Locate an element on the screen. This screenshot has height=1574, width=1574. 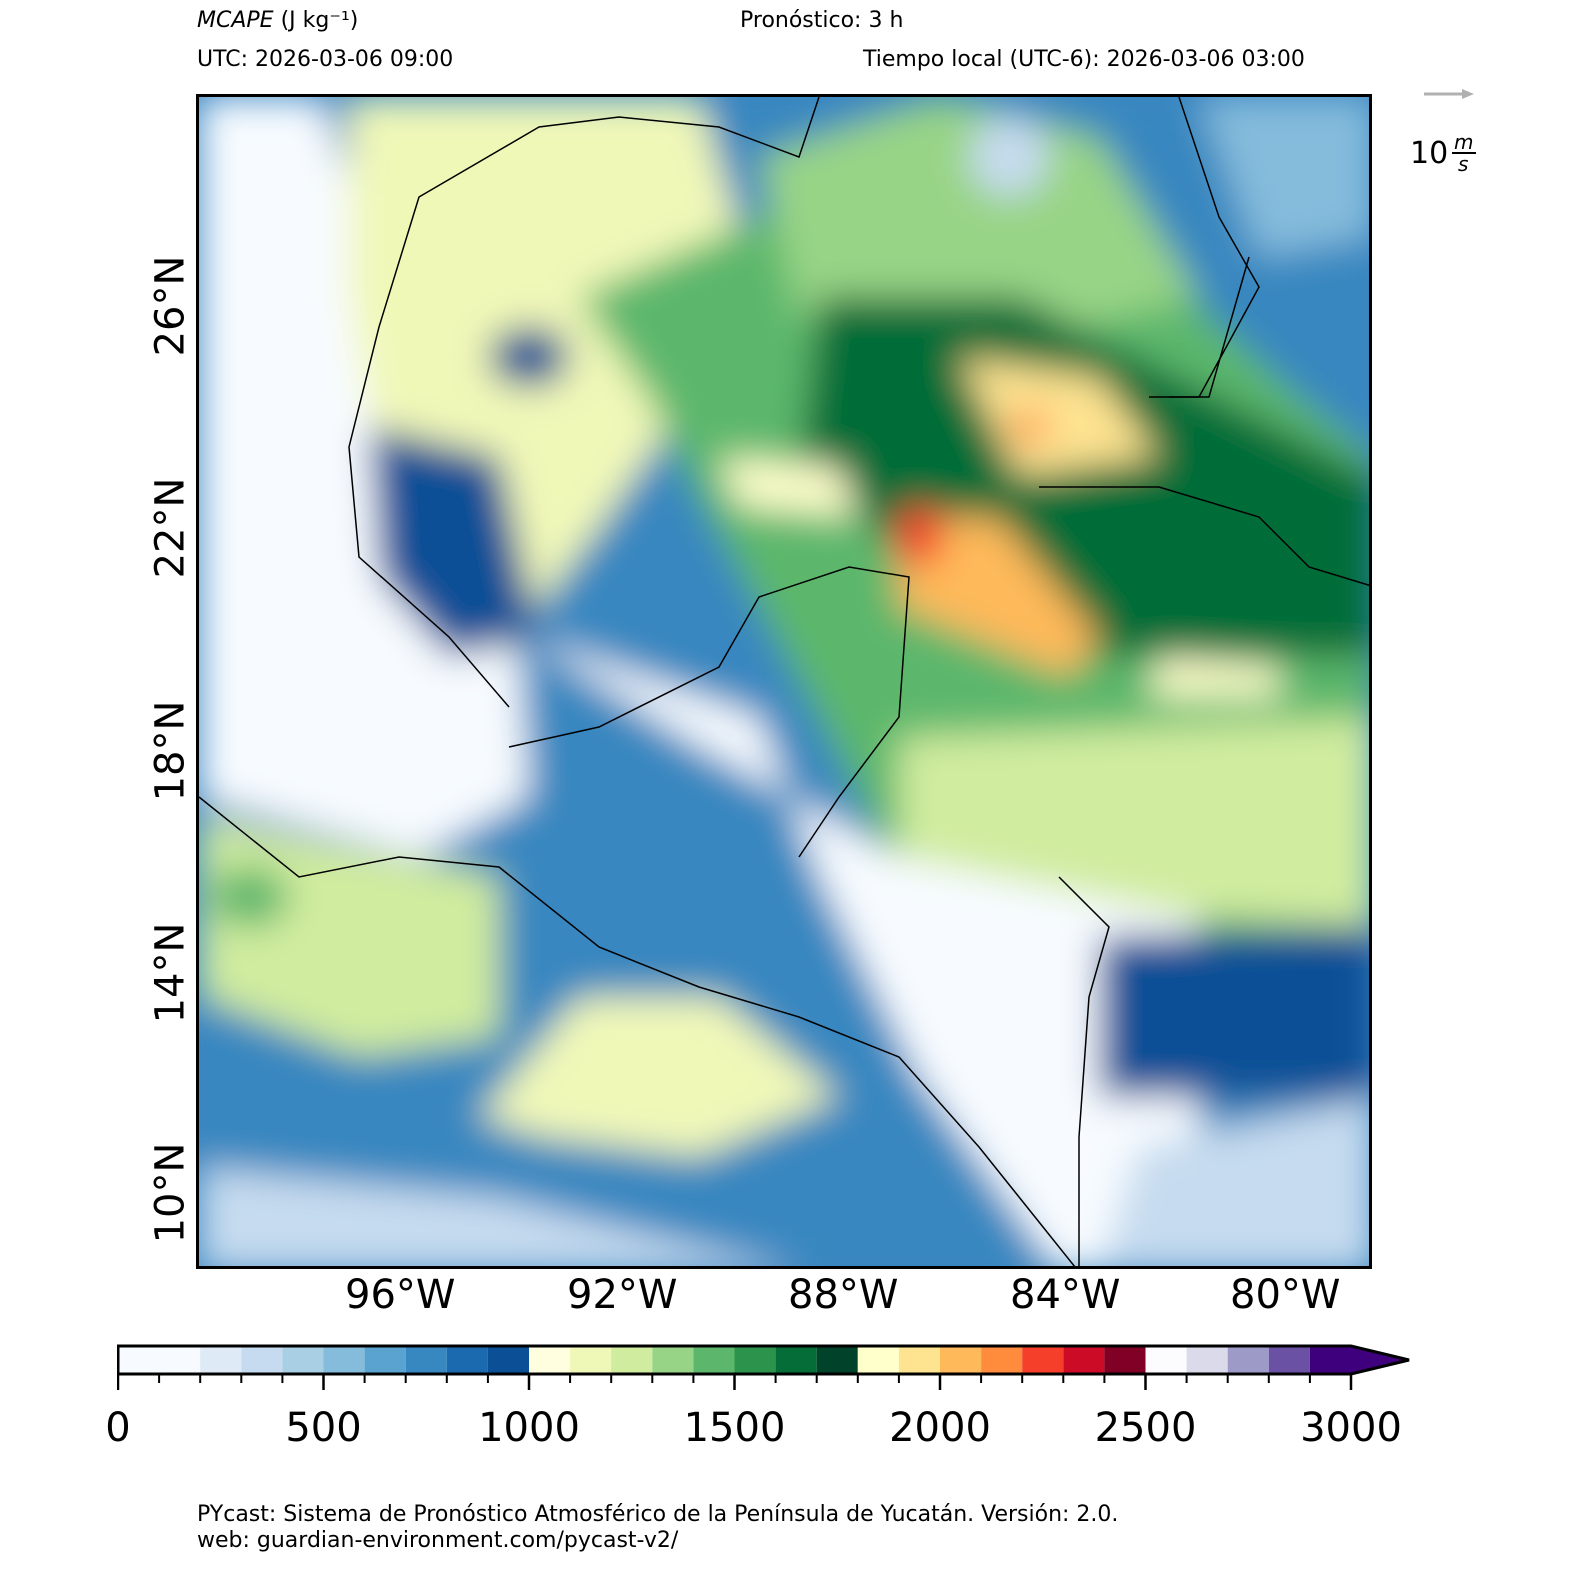
variable-title: MCAPE (J kg⁻¹) is located at coordinates (277, 20).